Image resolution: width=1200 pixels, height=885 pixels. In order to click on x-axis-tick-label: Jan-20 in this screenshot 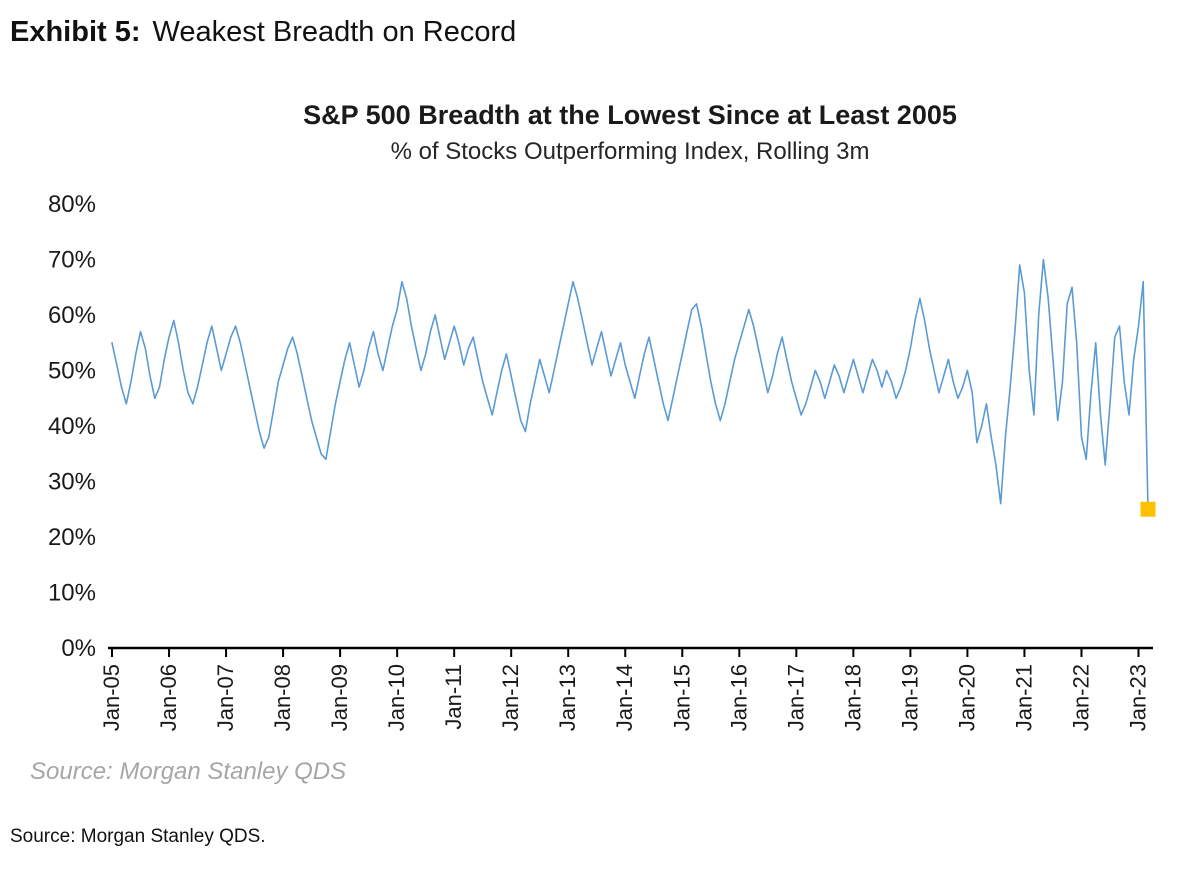, I will do `click(966, 697)`.